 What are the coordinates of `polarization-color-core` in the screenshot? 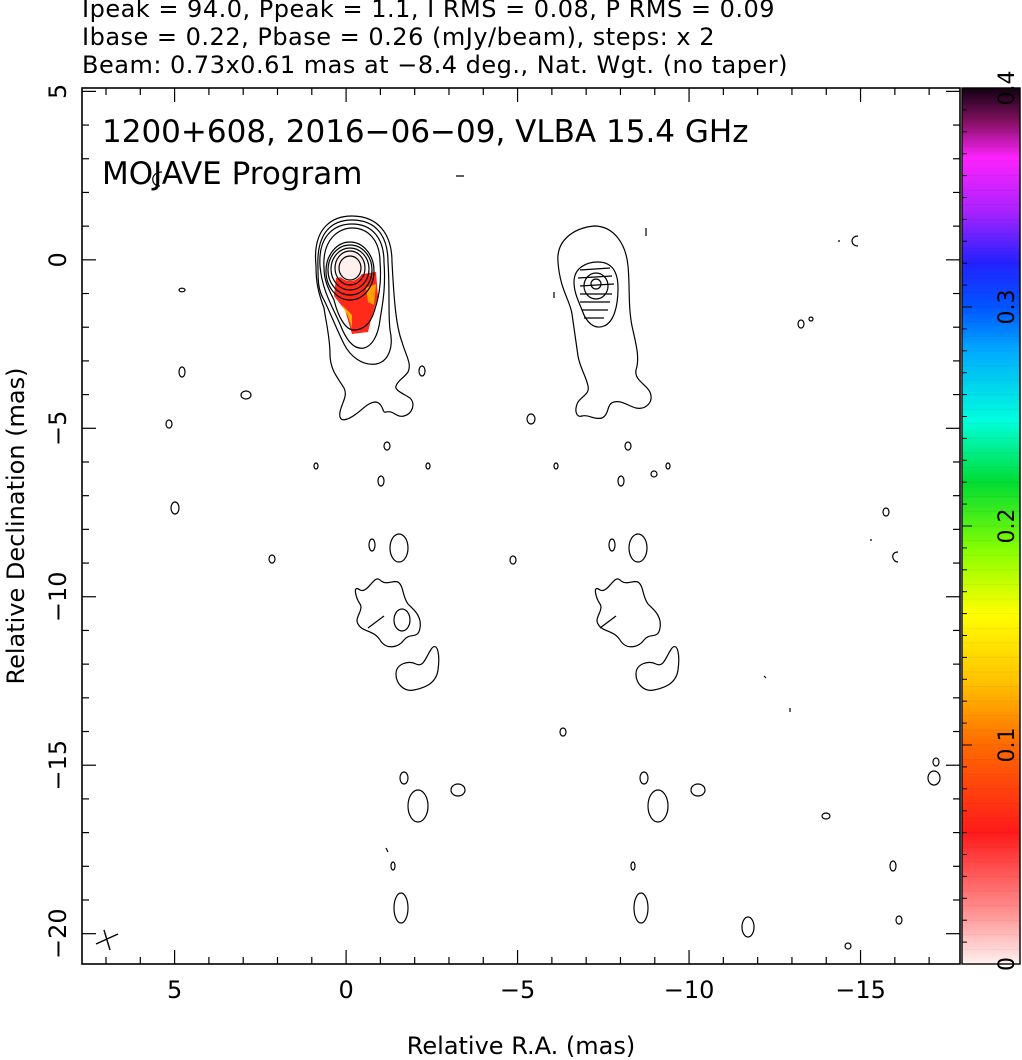 It's located at (356, 303).